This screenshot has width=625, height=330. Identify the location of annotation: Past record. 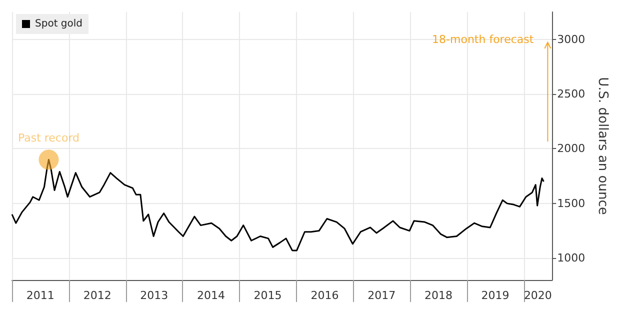
(49, 138).